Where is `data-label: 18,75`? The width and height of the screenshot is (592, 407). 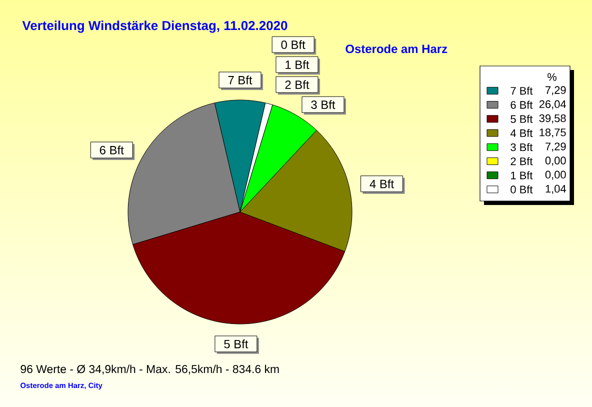
data-label: 18,75 is located at coordinates (553, 133).